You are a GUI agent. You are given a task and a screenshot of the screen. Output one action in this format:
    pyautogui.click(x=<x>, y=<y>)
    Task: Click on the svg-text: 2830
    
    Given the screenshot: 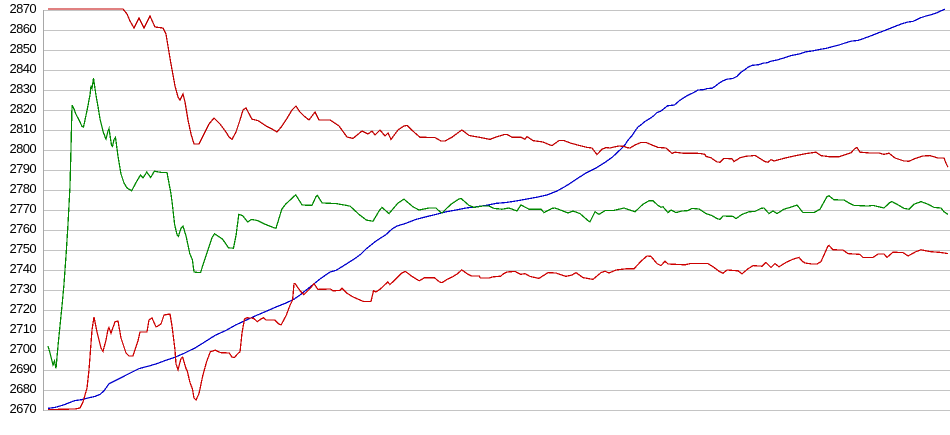 What is the action you would take?
    pyautogui.click(x=22, y=88)
    